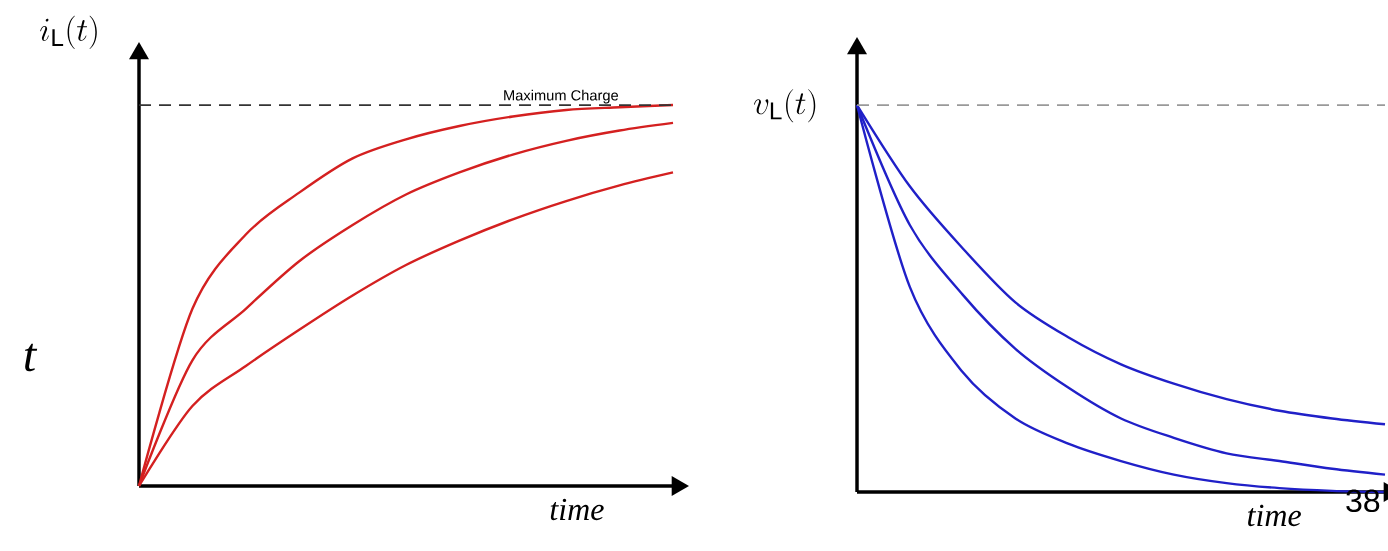 The height and width of the screenshot is (551, 1388). Describe the element at coordinates (561, 96) in the screenshot. I see `ref-line-label: Maximum Charge` at that location.